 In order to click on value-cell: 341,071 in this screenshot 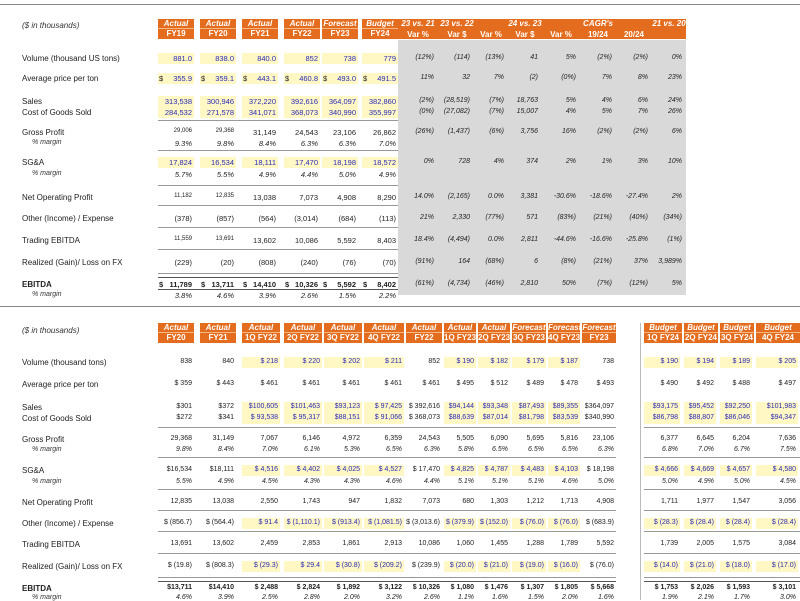, I will do `click(262, 112)`.